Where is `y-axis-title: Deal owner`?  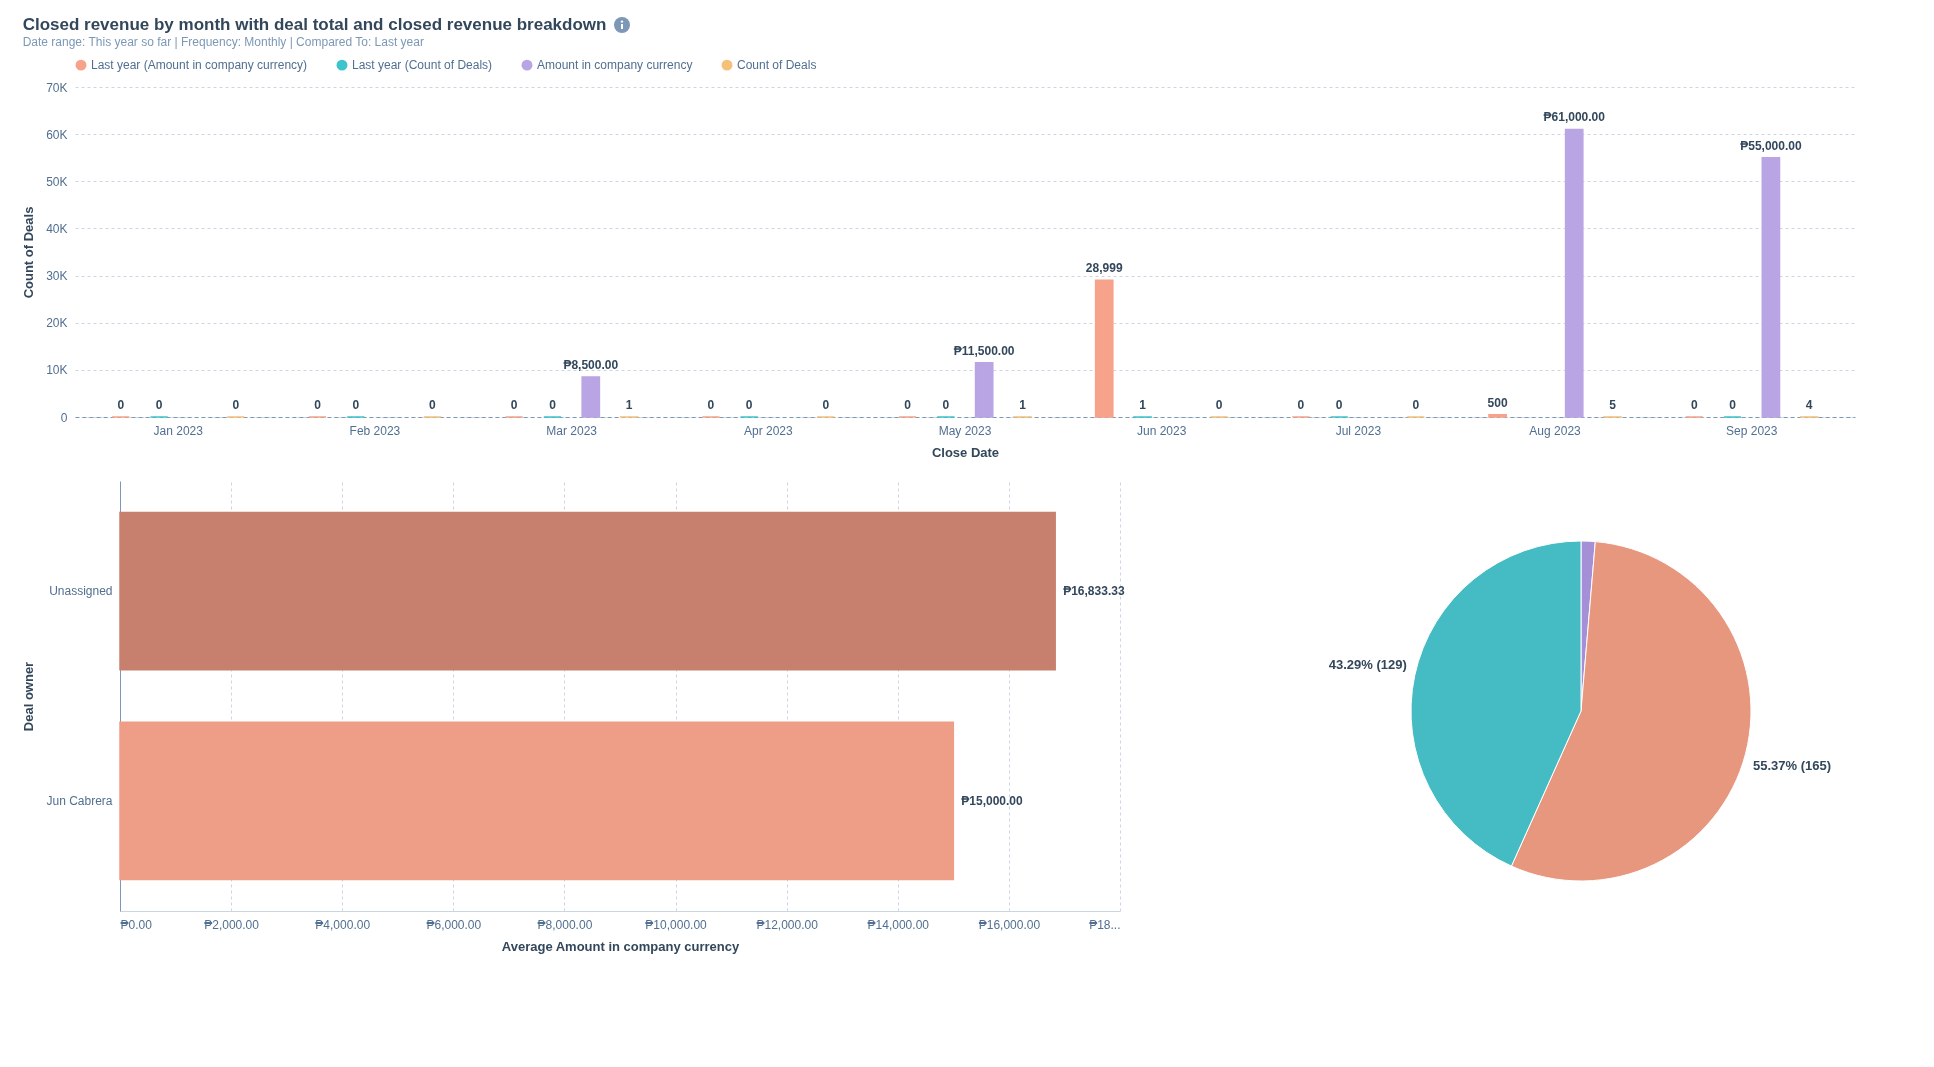 y-axis-title: Deal owner is located at coordinates (29, 696).